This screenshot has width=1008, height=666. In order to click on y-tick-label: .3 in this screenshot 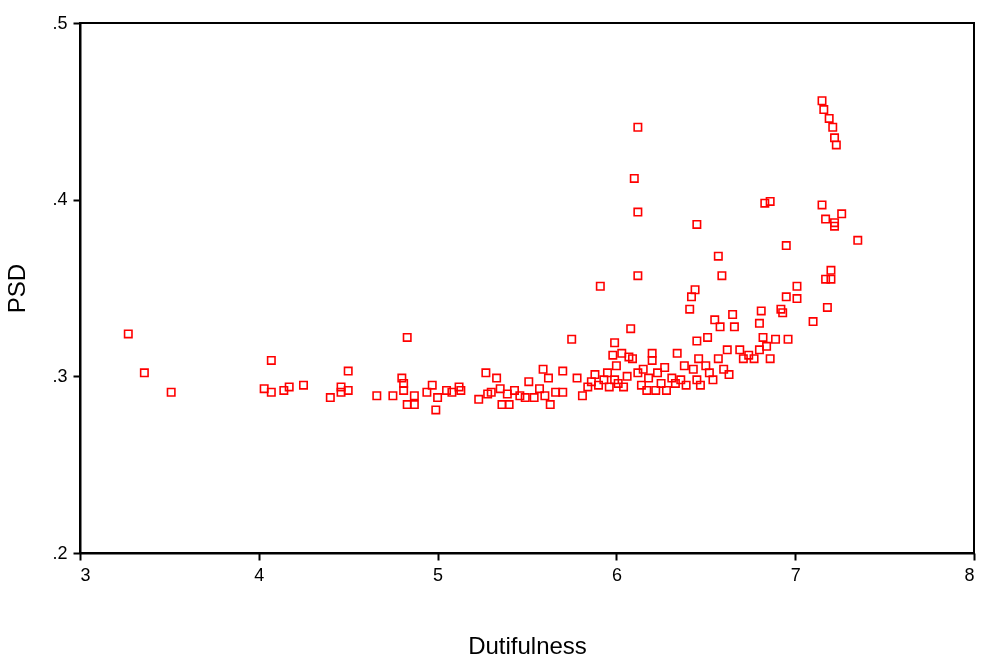, I will do `click(60, 375)`.